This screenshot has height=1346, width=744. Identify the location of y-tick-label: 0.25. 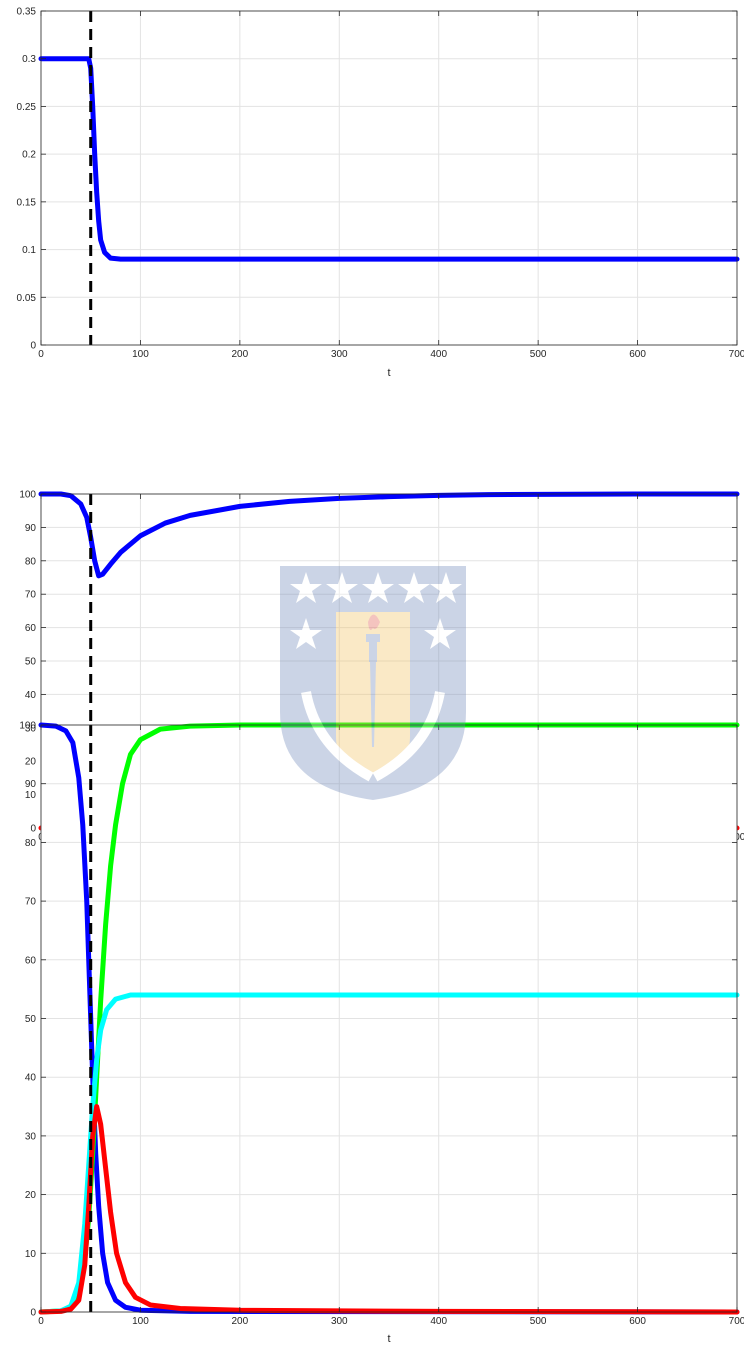
(27, 107).